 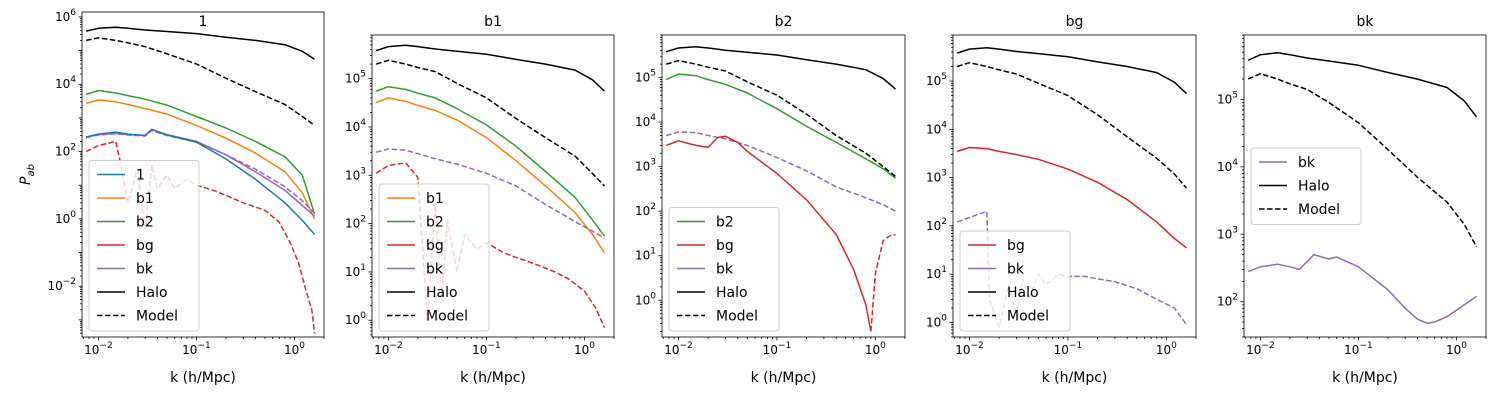 I want to click on y-tick-label: 10⁶, so click(x=65, y=16).